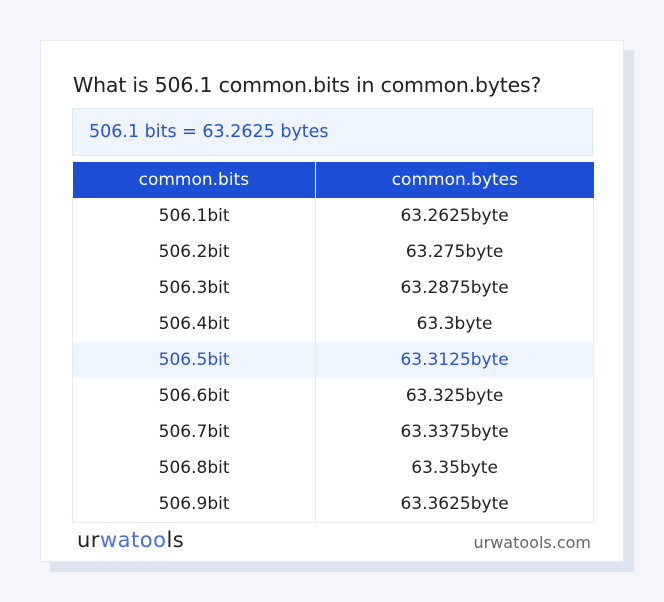  What do you see at coordinates (454, 468) in the screenshot?
I see `bytes-cell: 63.35byte` at bounding box center [454, 468].